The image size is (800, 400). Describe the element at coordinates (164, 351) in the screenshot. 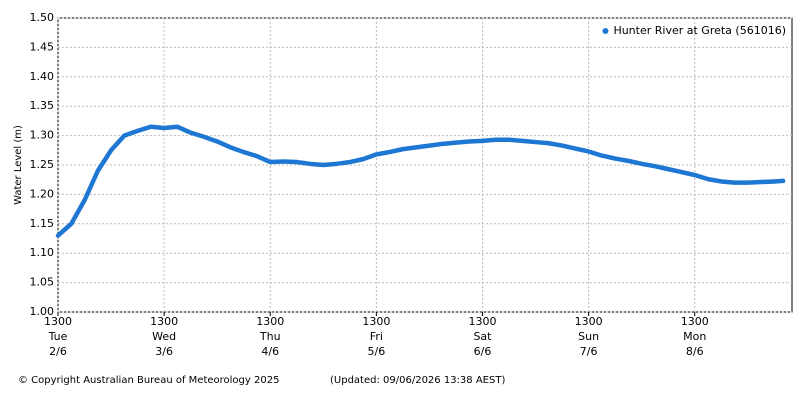

I see `x-tick-label: 3/6` at that location.